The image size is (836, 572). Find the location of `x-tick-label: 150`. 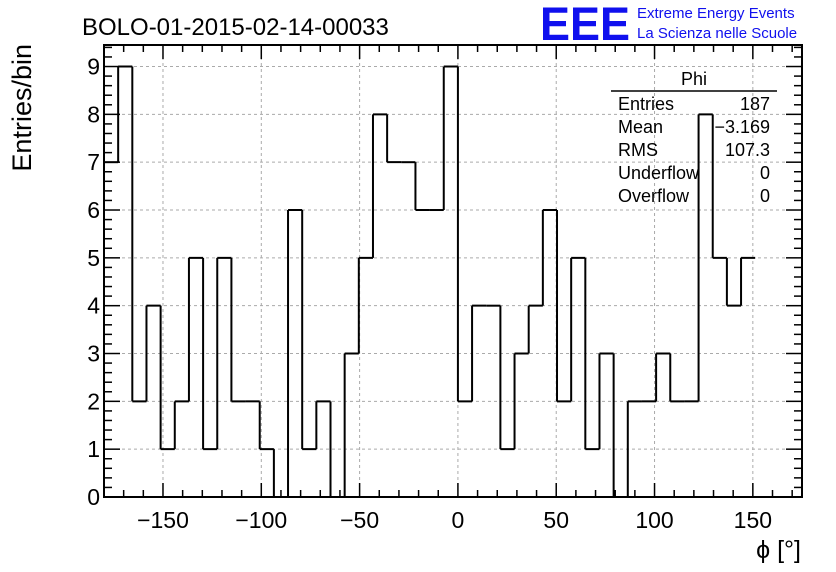

x-tick-label: 150 is located at coordinates (753, 520).